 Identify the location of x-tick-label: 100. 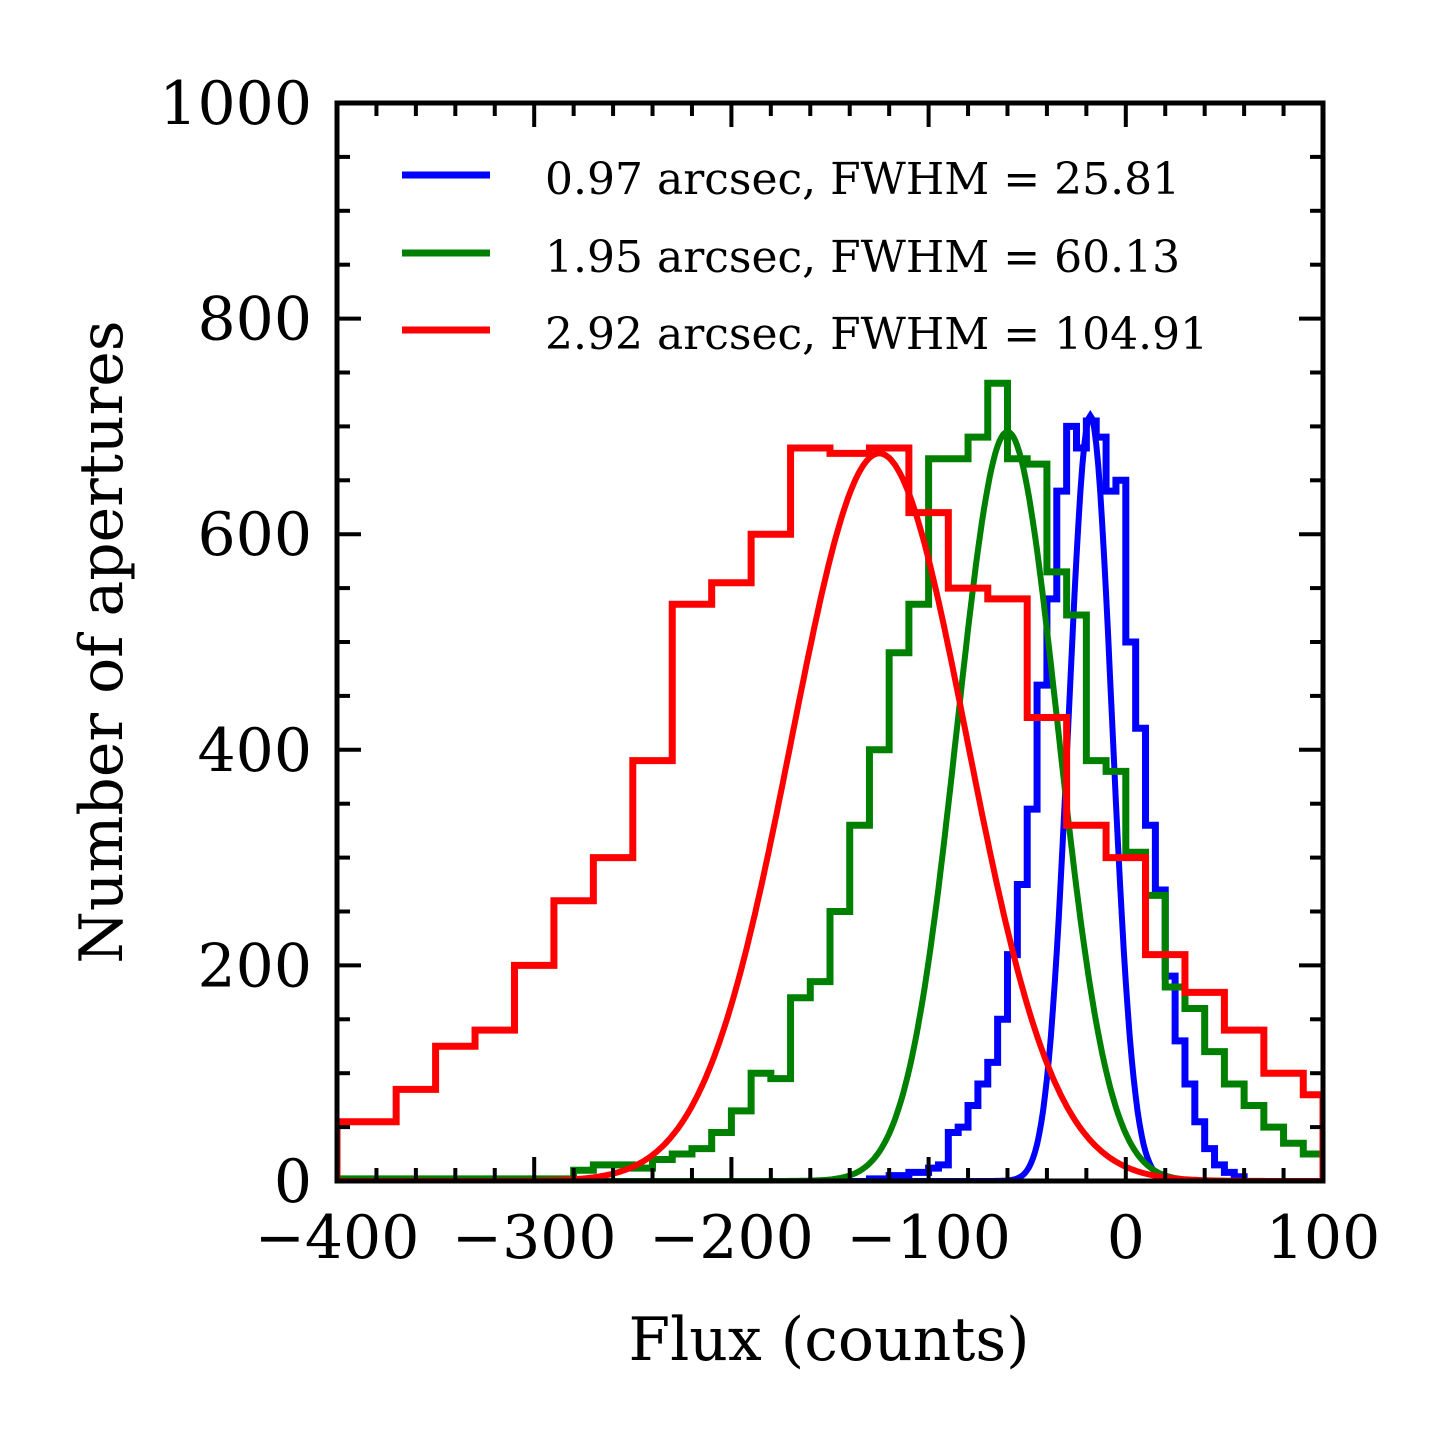
(1323, 1238).